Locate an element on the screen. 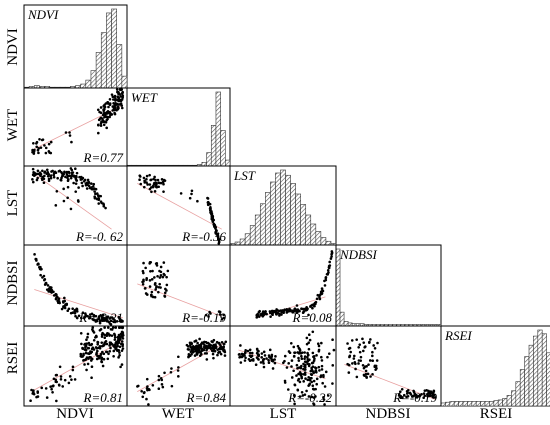 This screenshot has width=550, height=425. histogram-panel-ndbsi: NDBSI is located at coordinates (388, 285).